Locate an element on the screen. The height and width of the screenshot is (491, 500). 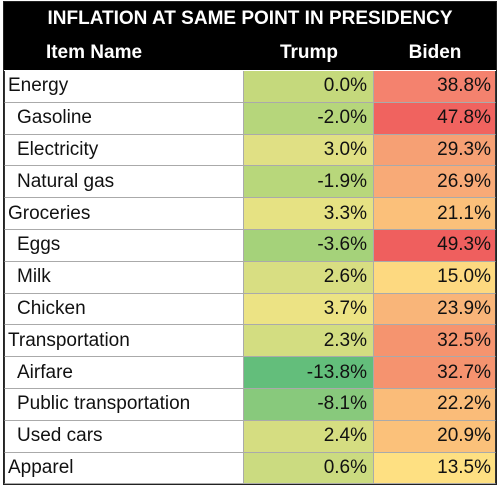
item-name: Eggs is located at coordinates (124, 246).